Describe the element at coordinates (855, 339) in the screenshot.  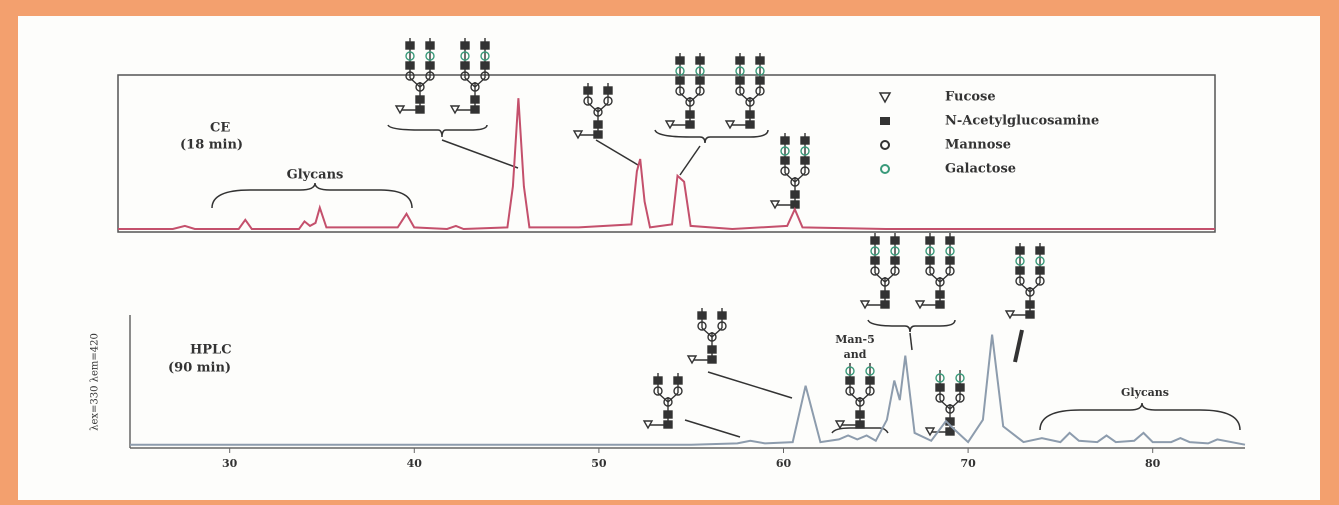
I see `annotation: Man-5` at that location.